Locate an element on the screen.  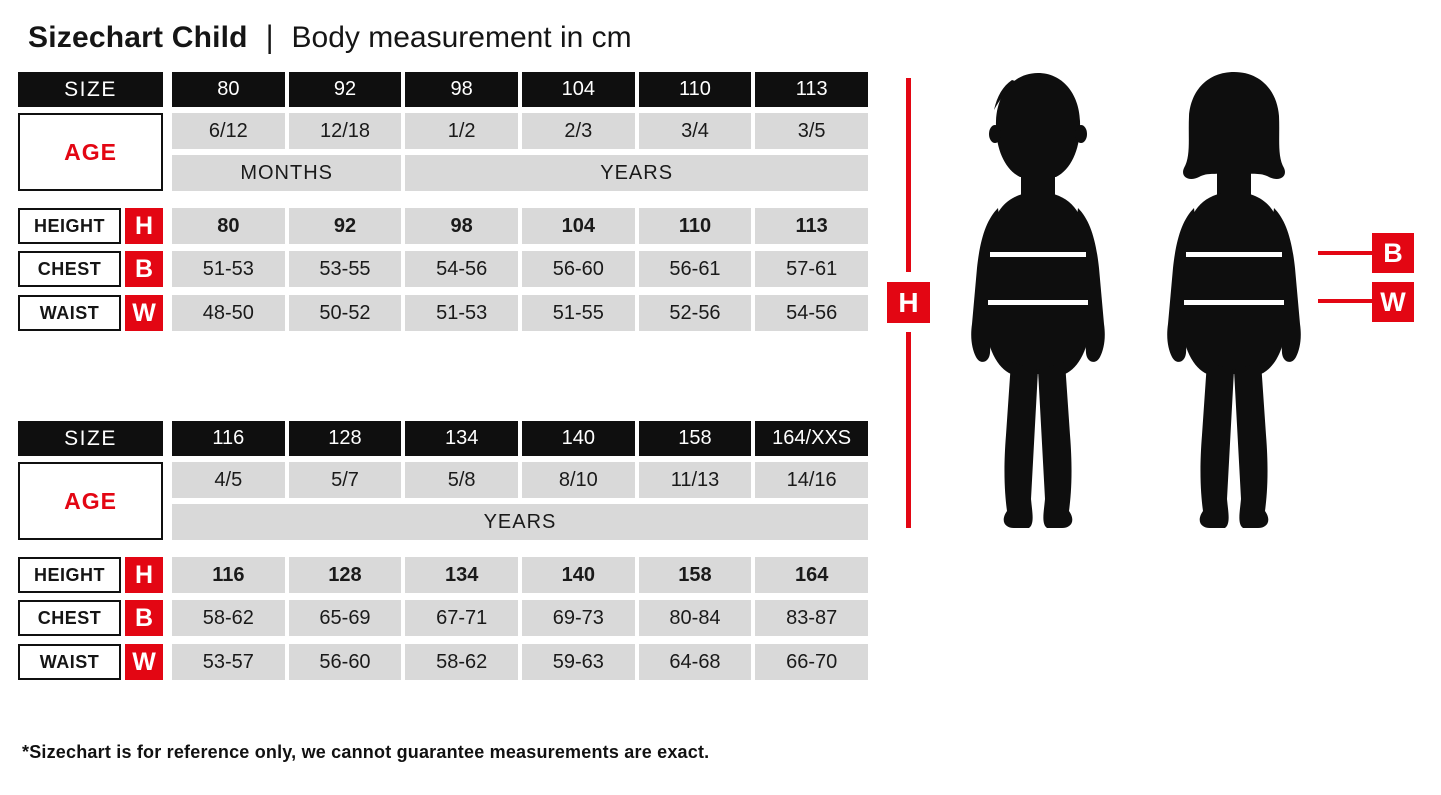
height-cell: 128 is located at coordinates (345, 575).